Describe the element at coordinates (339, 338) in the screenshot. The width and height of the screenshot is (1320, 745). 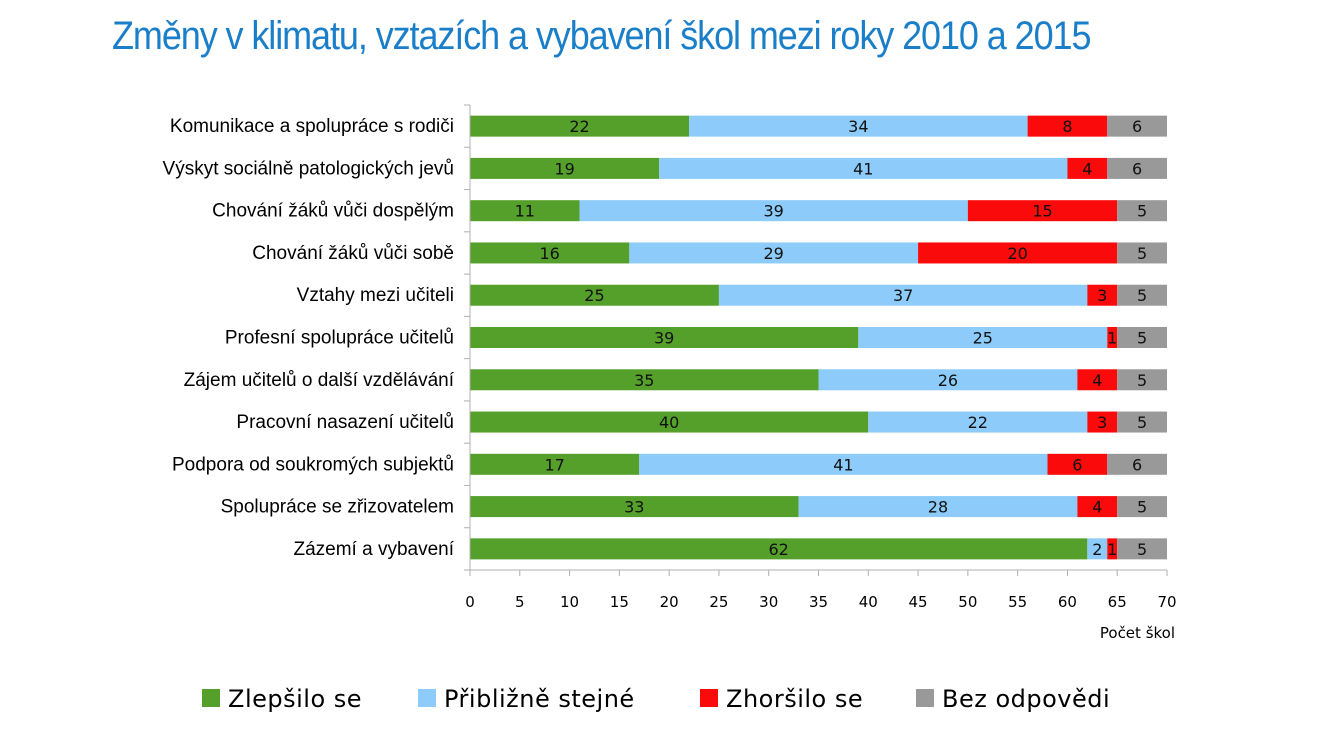
I see `category-label: Profesní spolupráce učitelů` at that location.